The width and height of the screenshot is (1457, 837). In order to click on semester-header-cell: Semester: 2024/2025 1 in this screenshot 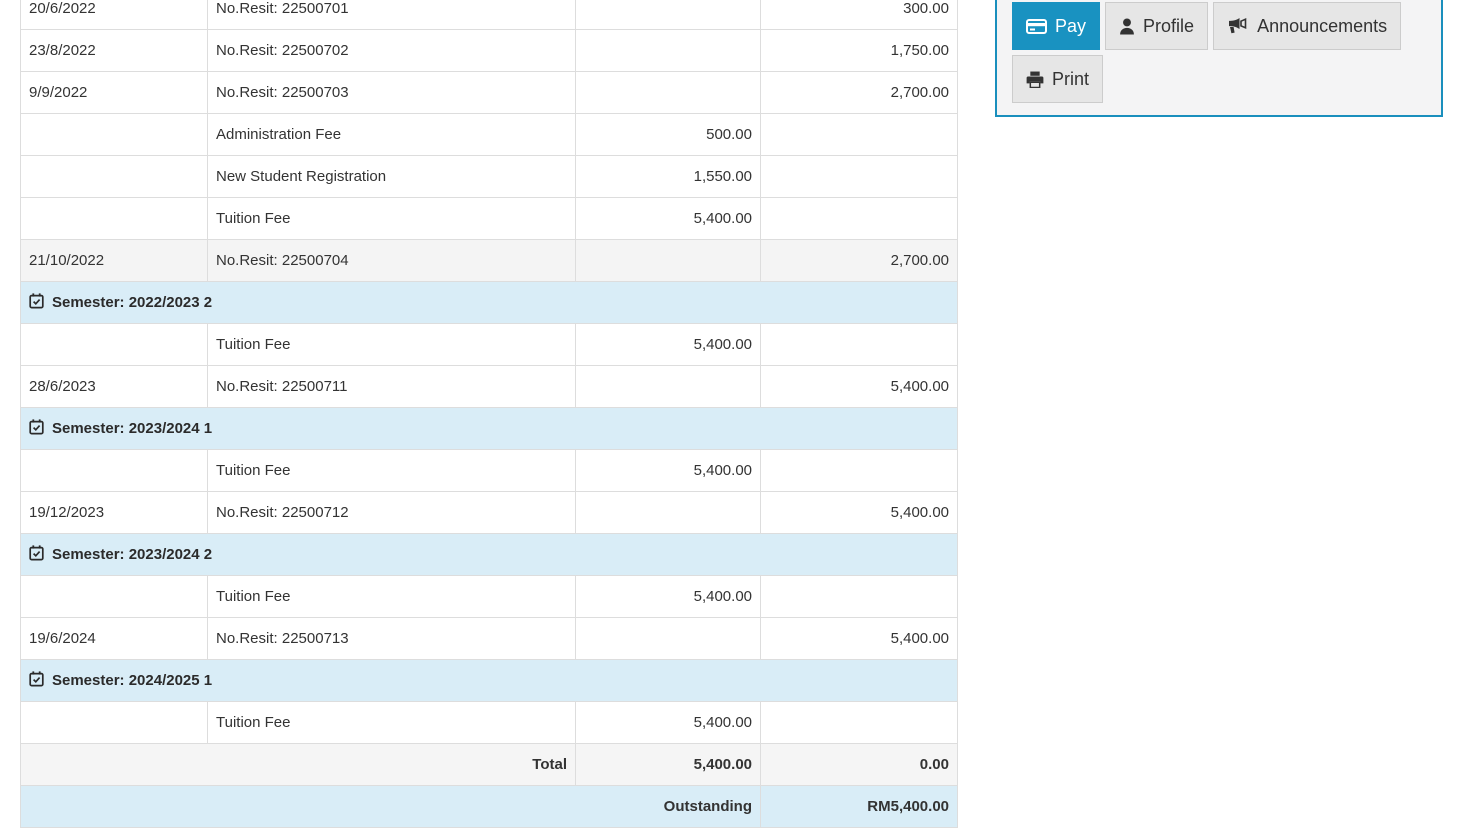, I will do `click(489, 680)`.